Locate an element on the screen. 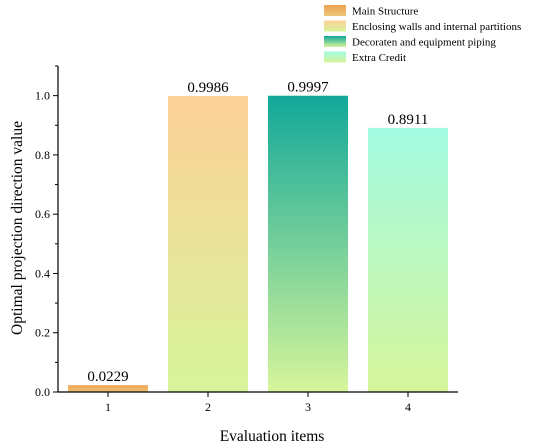 The width and height of the screenshot is (550, 448). x-tick-label: 4 is located at coordinates (408, 407).